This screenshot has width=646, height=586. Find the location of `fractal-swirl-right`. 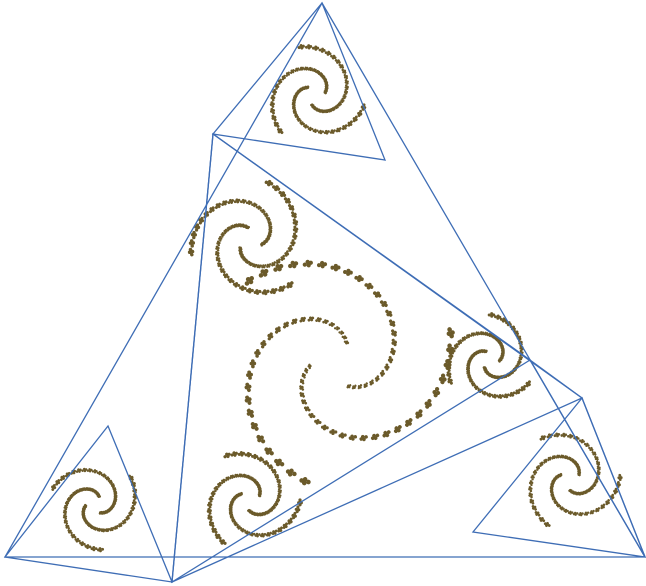

fractal-swirl-right is located at coordinates (488, 355).